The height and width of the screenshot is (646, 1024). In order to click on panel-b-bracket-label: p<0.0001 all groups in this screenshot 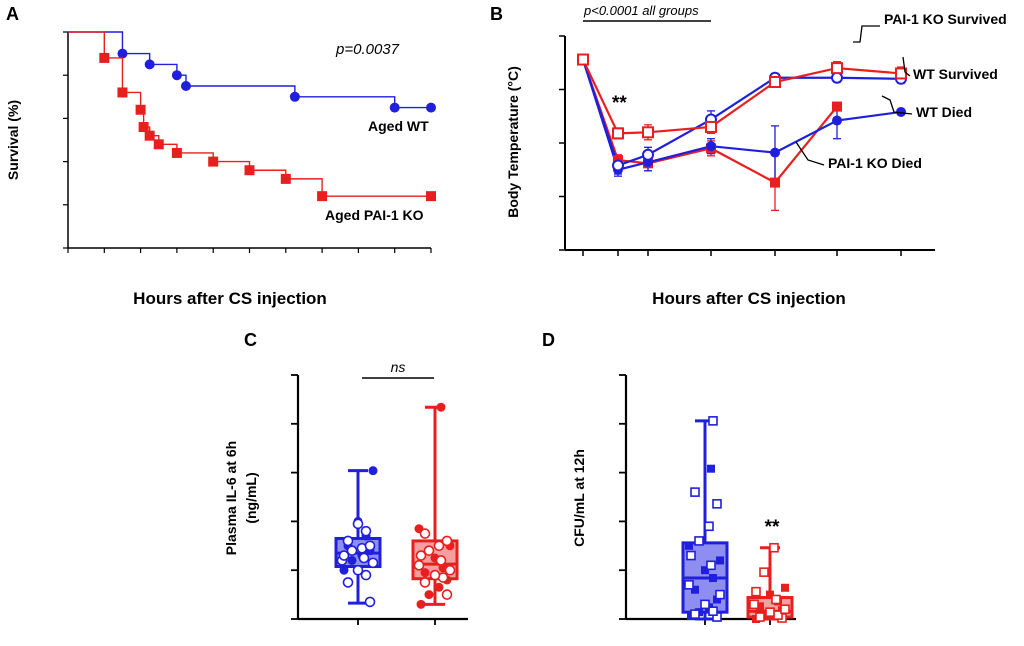, I will do `click(641, 10)`.